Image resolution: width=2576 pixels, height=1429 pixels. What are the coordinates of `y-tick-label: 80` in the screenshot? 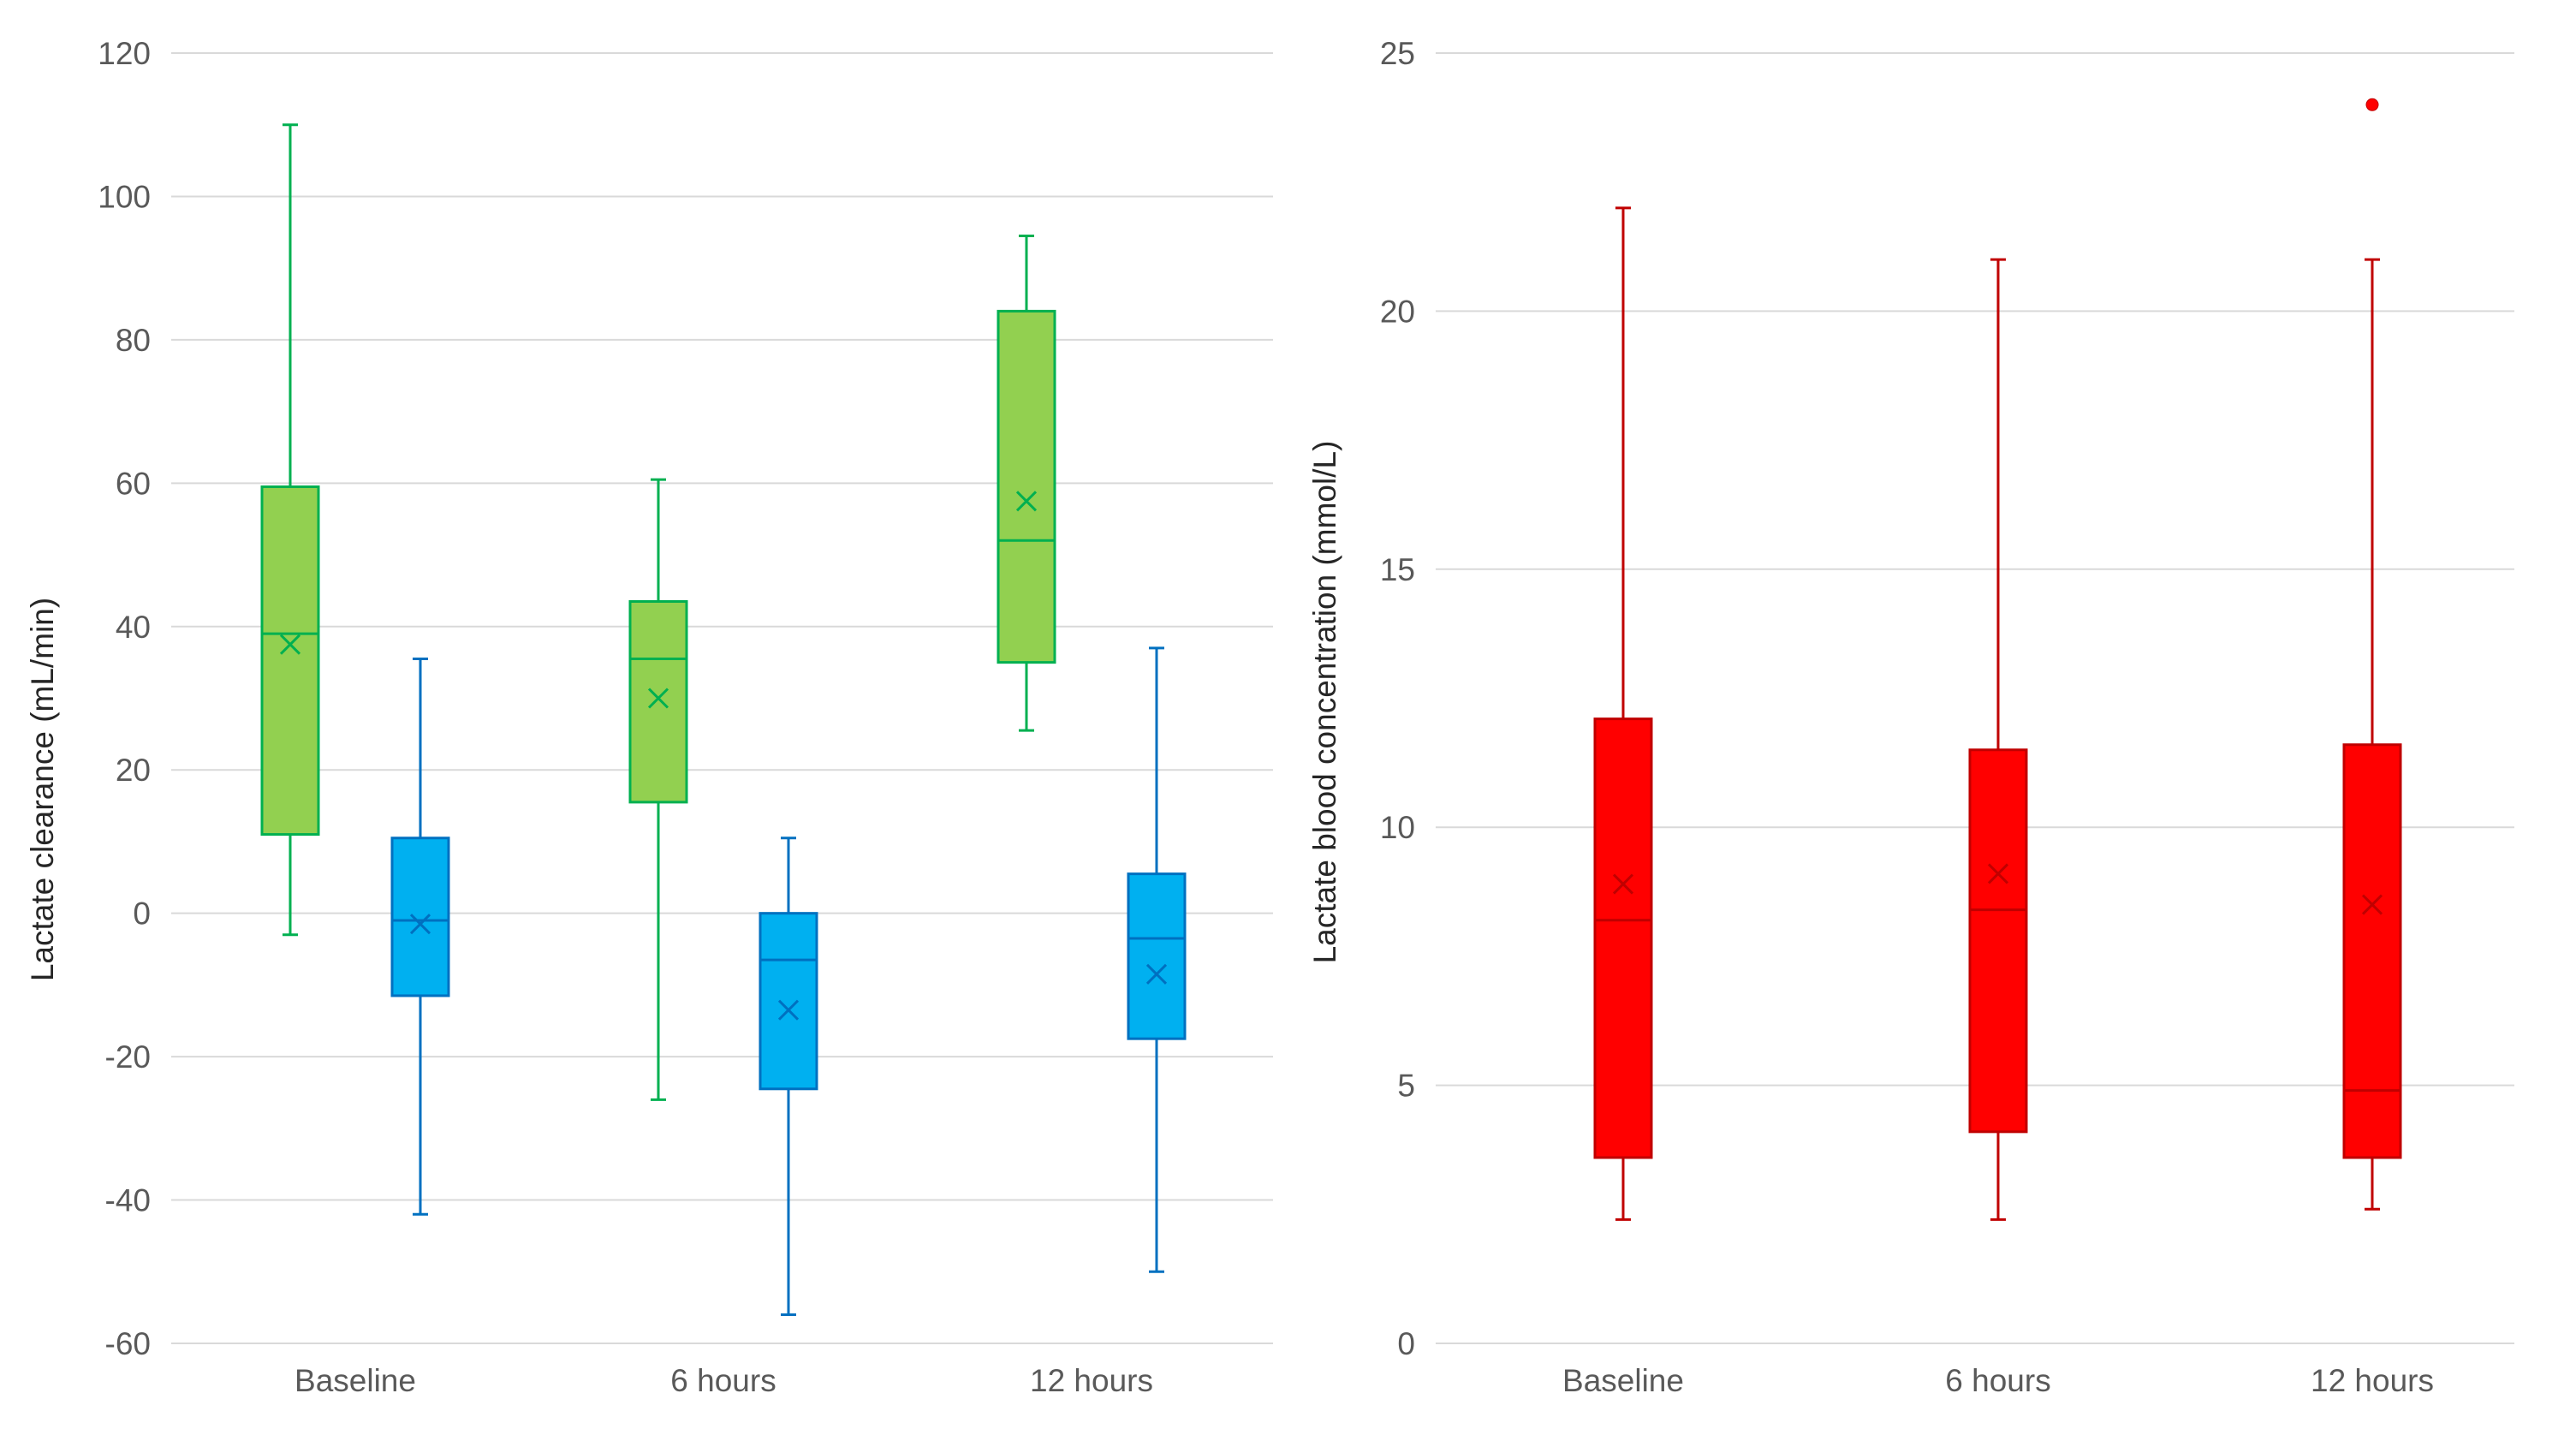 It's located at (134, 340).